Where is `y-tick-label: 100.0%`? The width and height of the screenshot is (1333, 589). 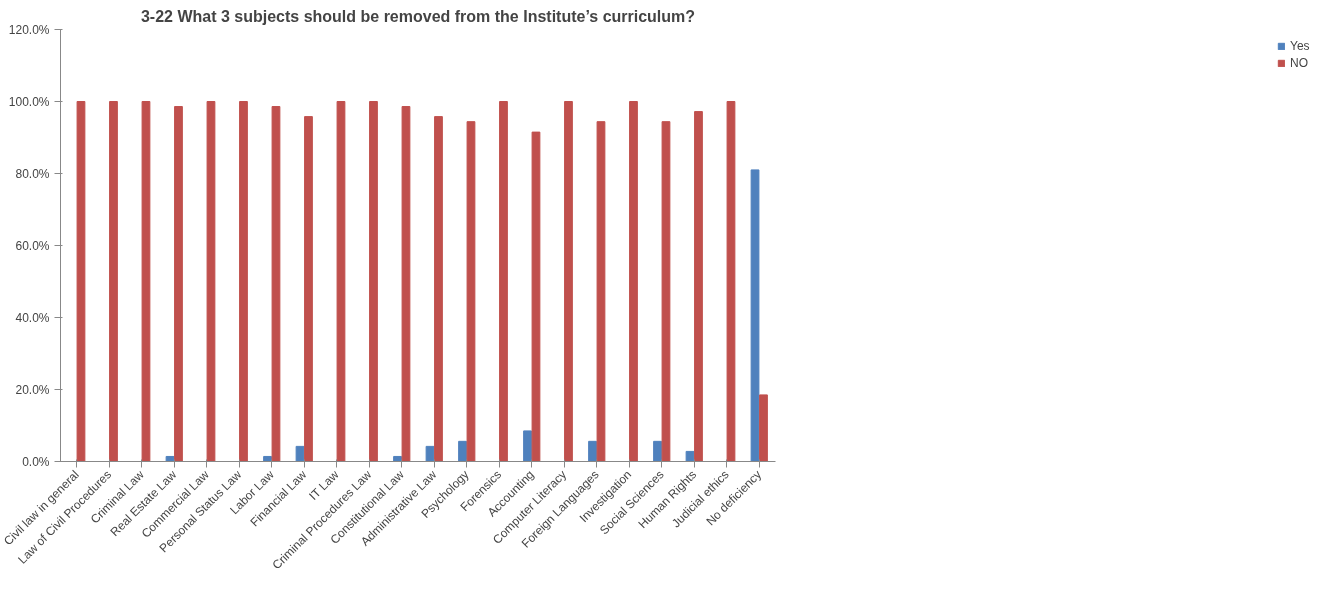 y-tick-label: 100.0% is located at coordinates (29, 101).